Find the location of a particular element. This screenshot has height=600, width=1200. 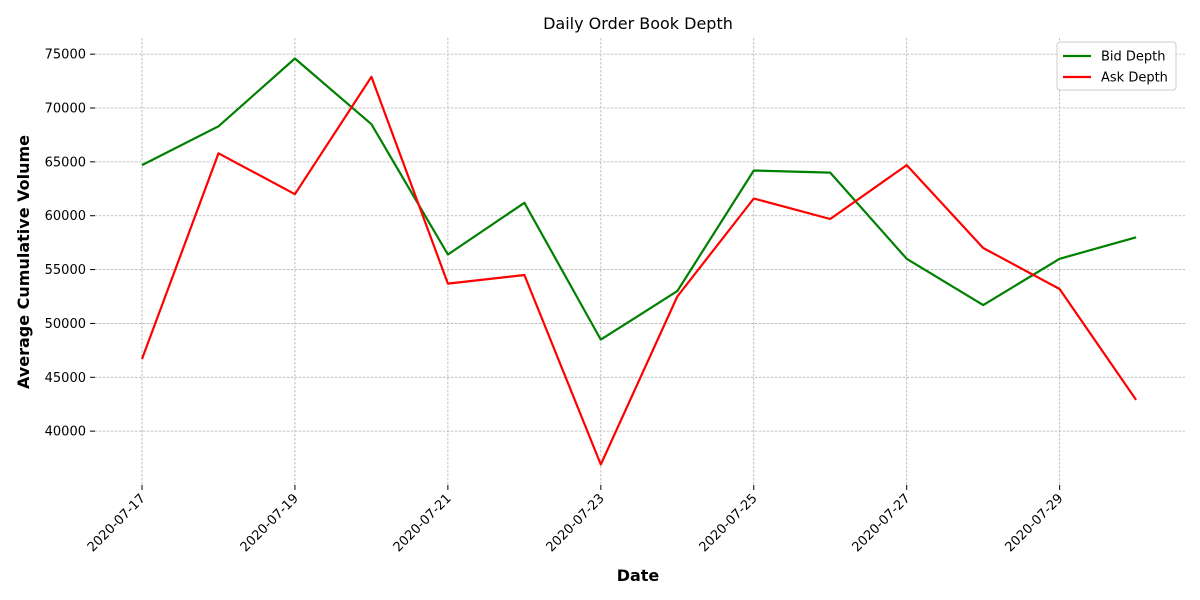

y-axis-ticks: 40000 45000 50000 55000 60000 65000 70000 75000 is located at coordinates (70, 244).